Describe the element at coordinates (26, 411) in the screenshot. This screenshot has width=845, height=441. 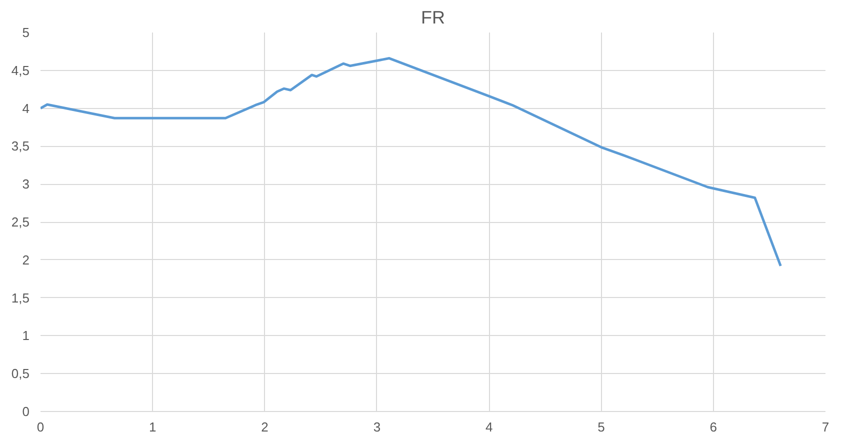
I see `y-tick-label: 0` at that location.